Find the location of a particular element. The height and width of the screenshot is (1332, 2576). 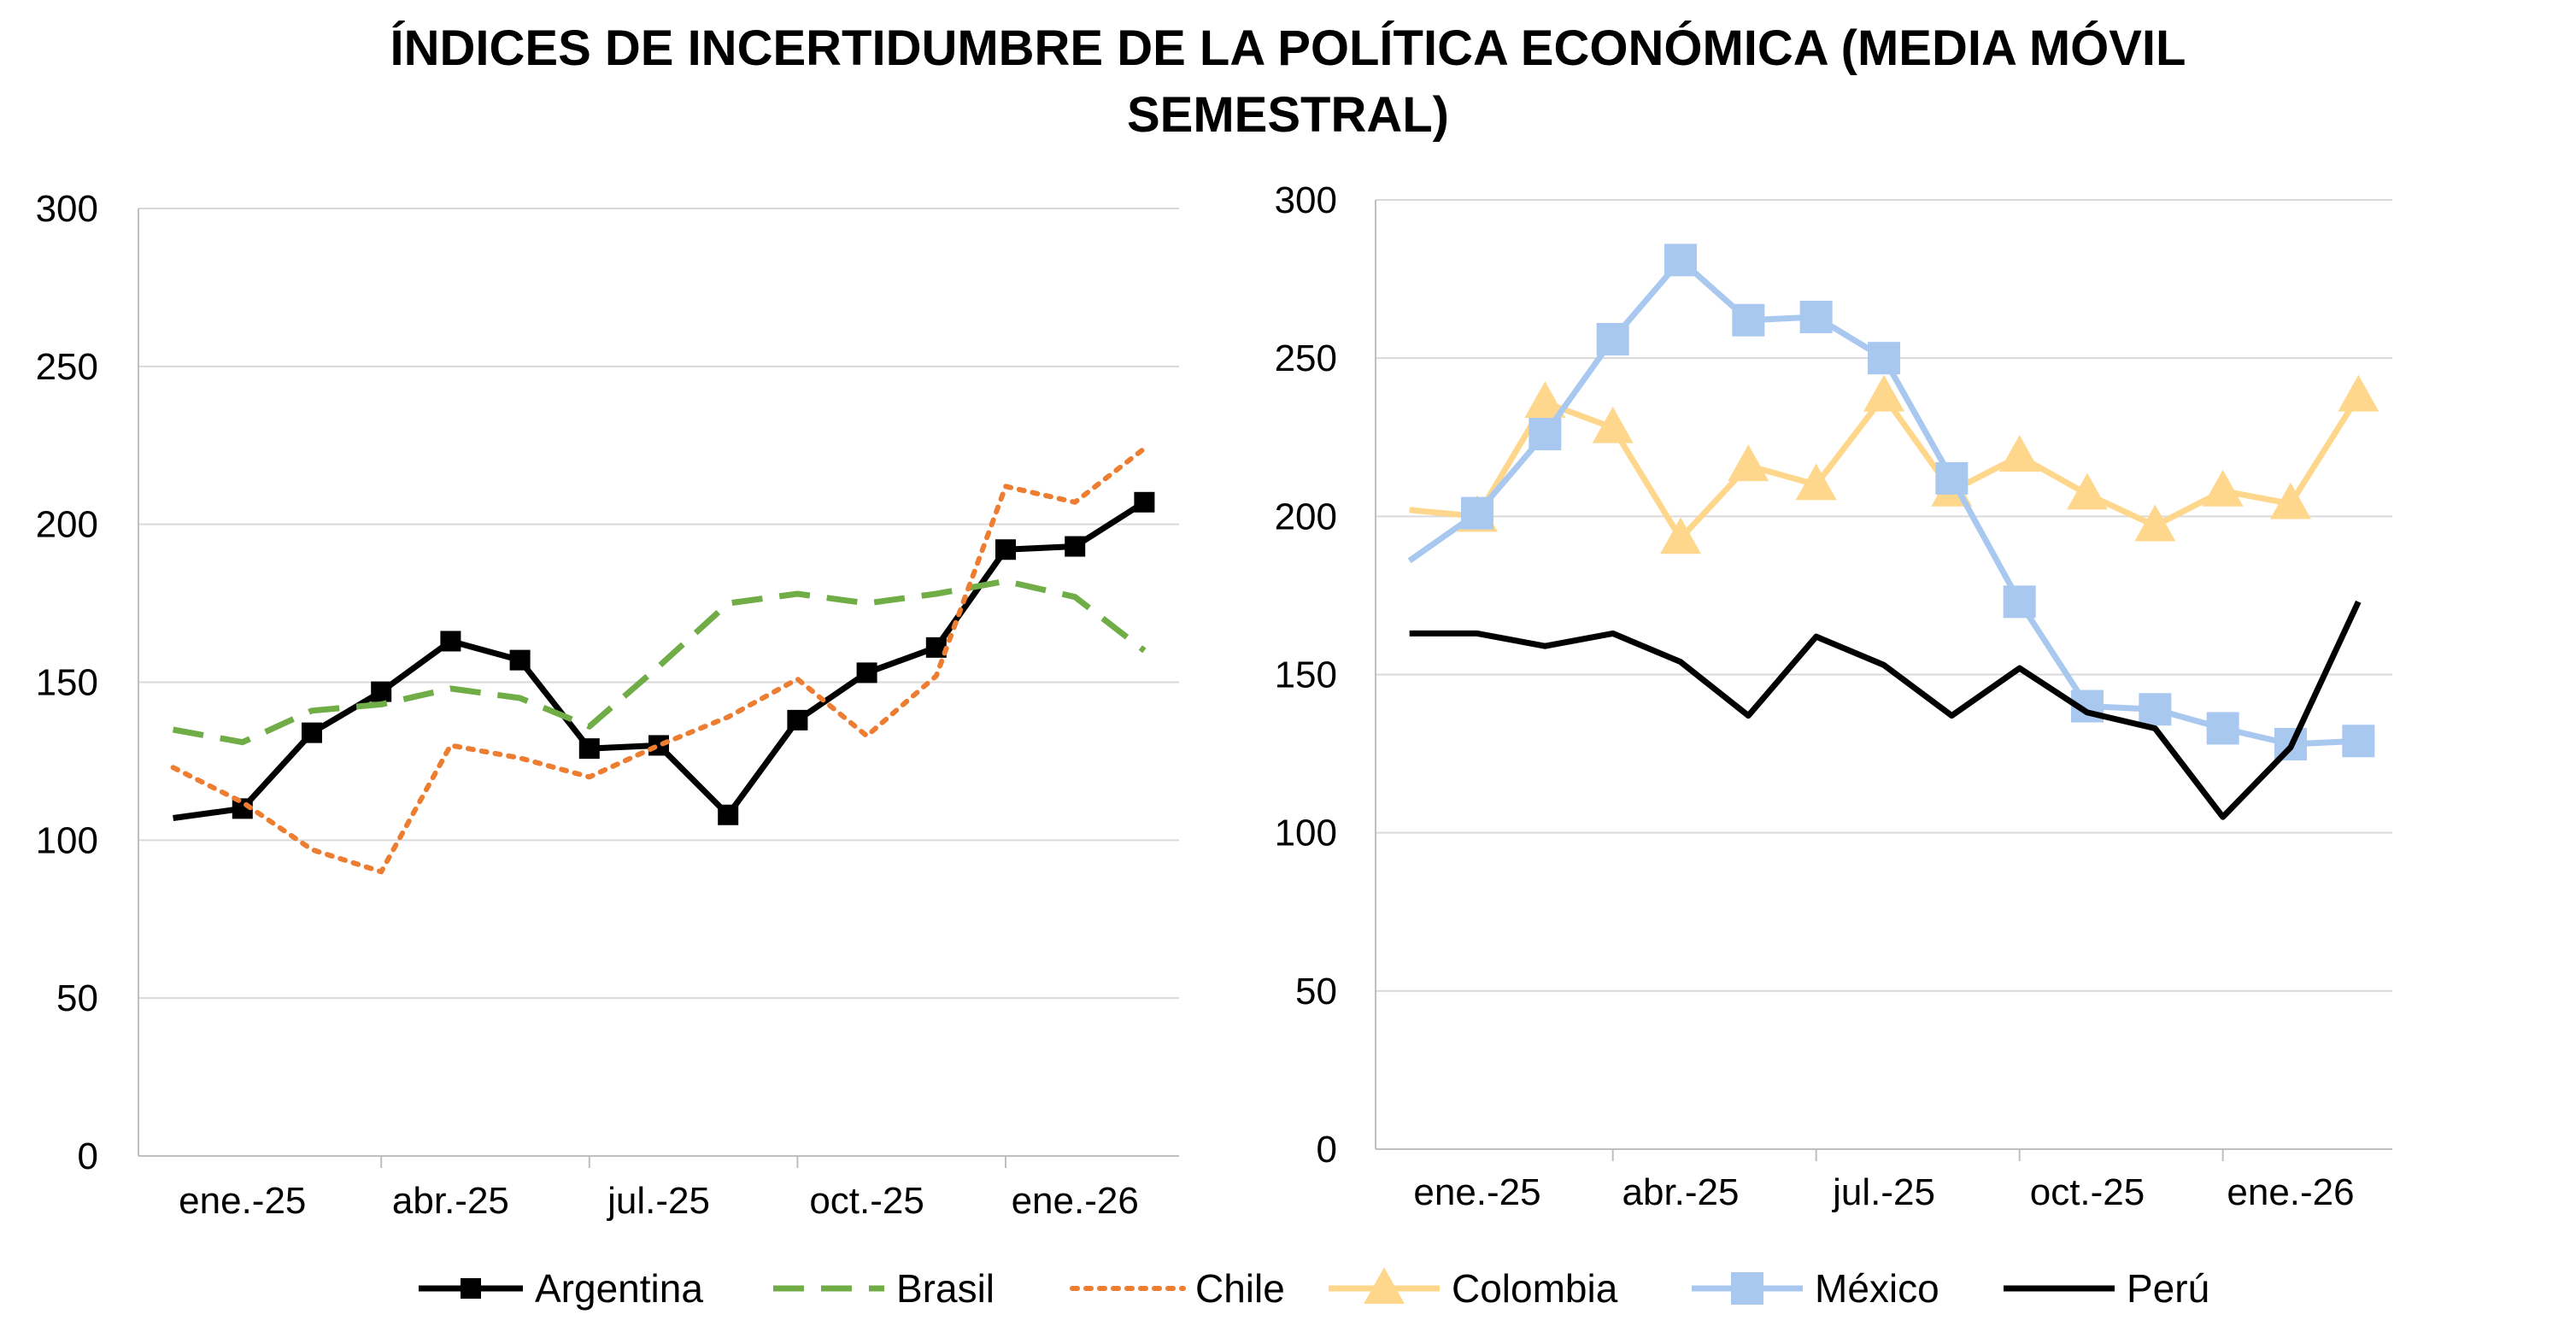

legend-label-peru: Perú is located at coordinates (2168, 1289).